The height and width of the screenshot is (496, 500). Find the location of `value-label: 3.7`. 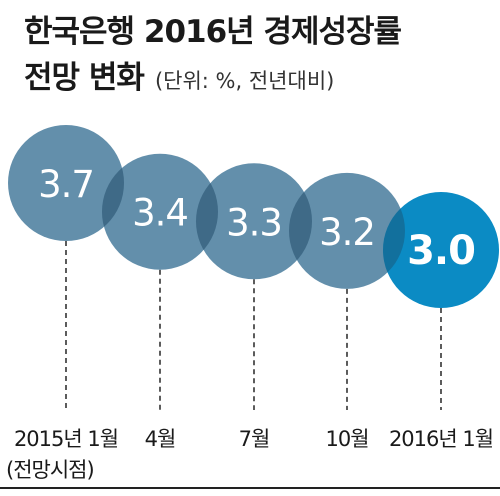

value-label: 3.7 is located at coordinates (66, 184).